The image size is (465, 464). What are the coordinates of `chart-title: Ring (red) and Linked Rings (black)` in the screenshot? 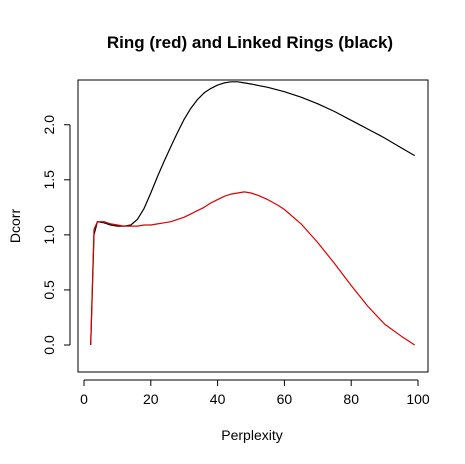 It's located at (250, 42).